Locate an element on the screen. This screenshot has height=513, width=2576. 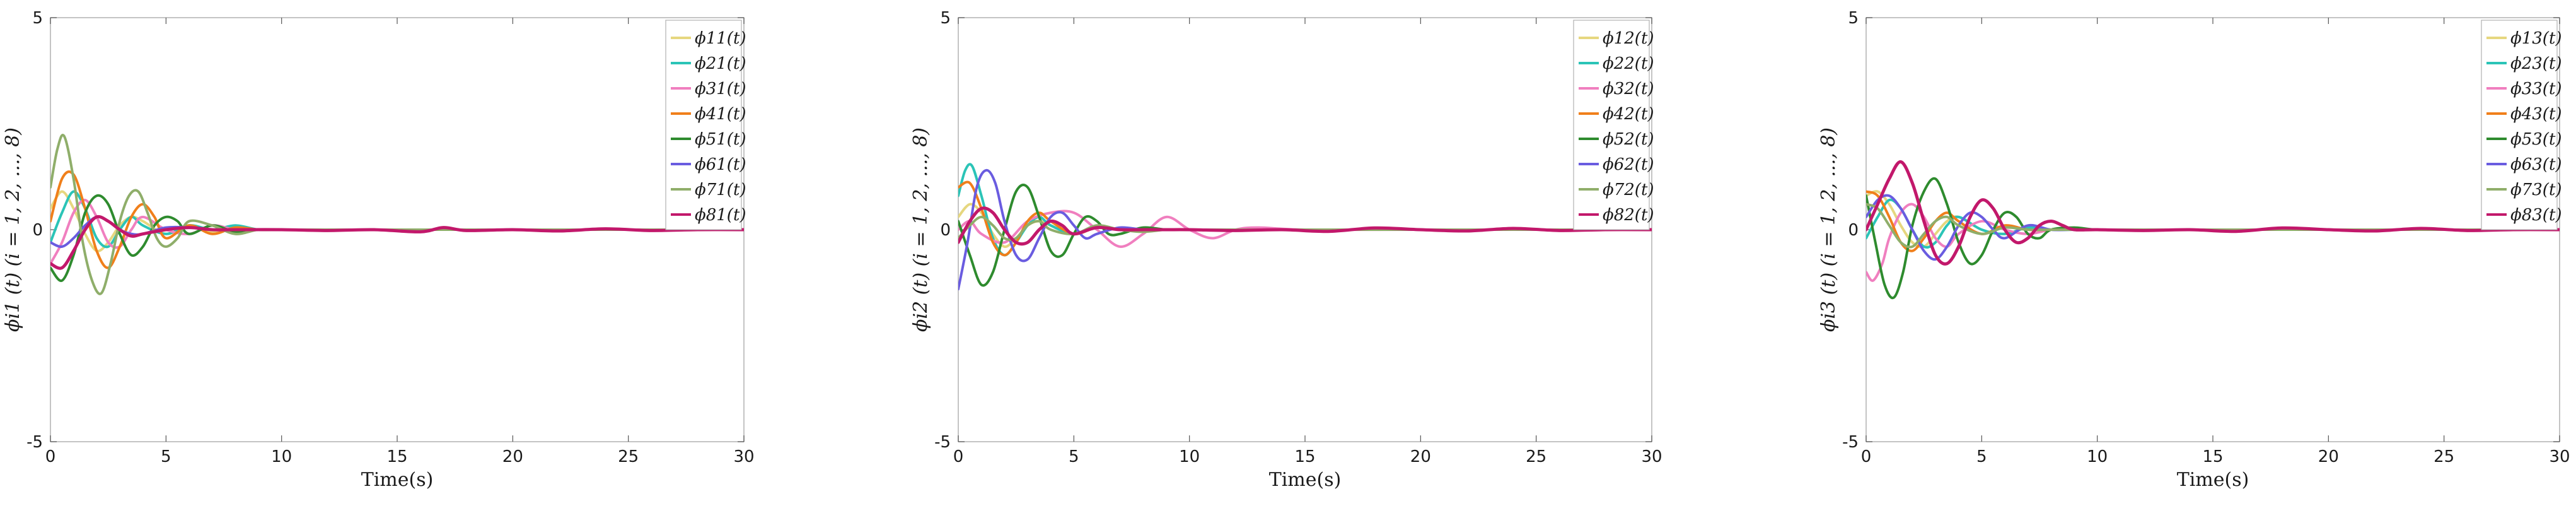
legend-label-1: ϕ11(t) is located at coordinates (720, 38).